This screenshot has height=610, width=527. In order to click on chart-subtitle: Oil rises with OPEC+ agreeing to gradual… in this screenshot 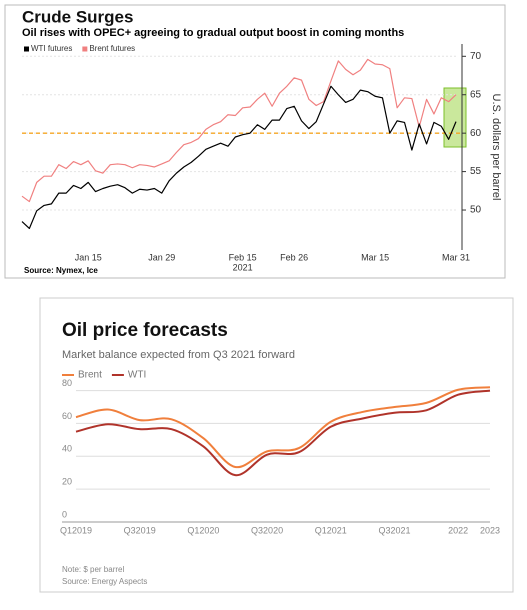, I will do `click(213, 33)`.